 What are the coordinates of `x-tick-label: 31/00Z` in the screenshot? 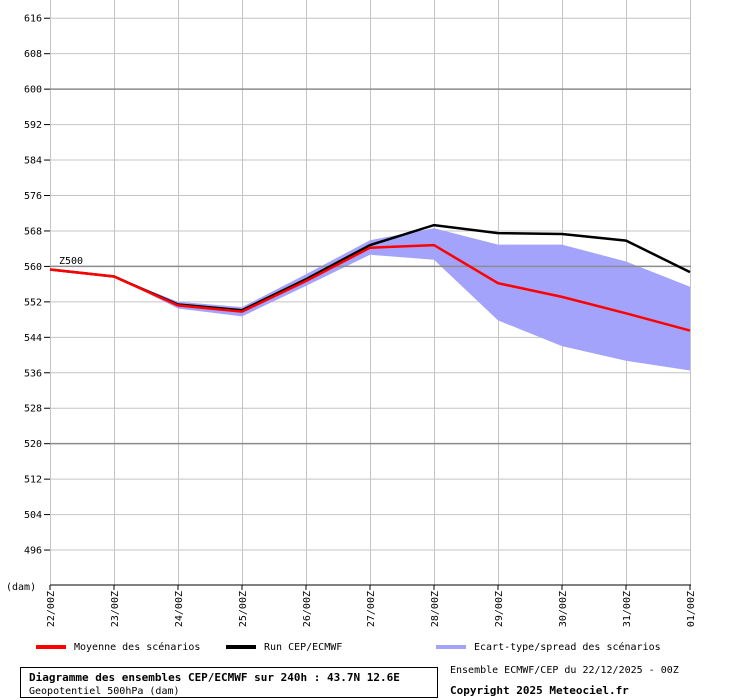 It's located at (627, 609).